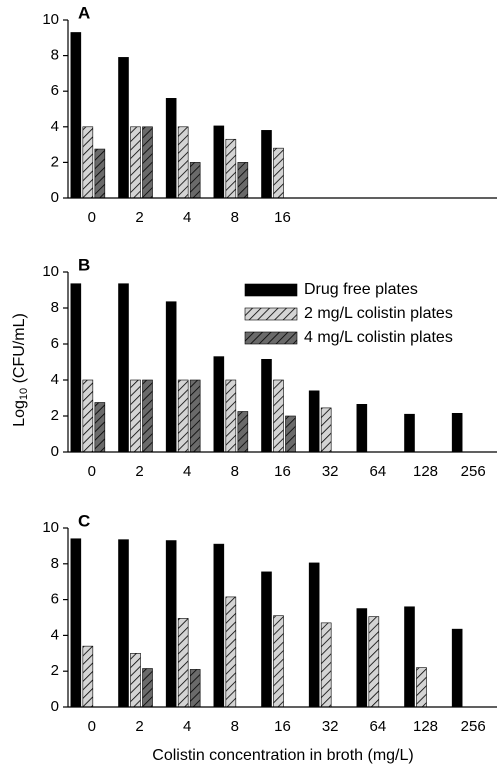 Image resolution: width=500 pixels, height=775 pixels. Describe the element at coordinates (84, 264) in the screenshot. I see `panel-label: B` at that location.